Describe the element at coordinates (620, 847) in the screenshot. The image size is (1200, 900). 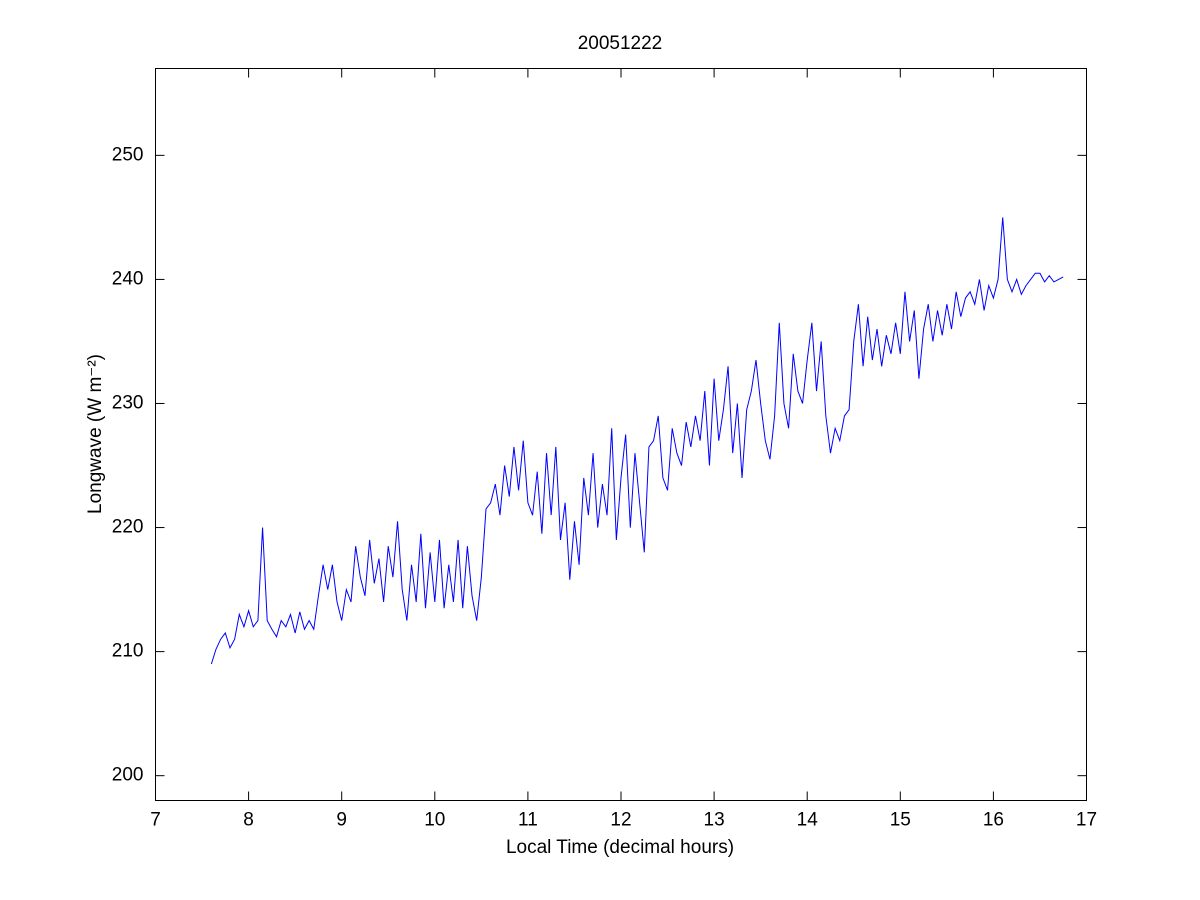
I see `x-axis-label: Local Time (decimal hours)` at that location.